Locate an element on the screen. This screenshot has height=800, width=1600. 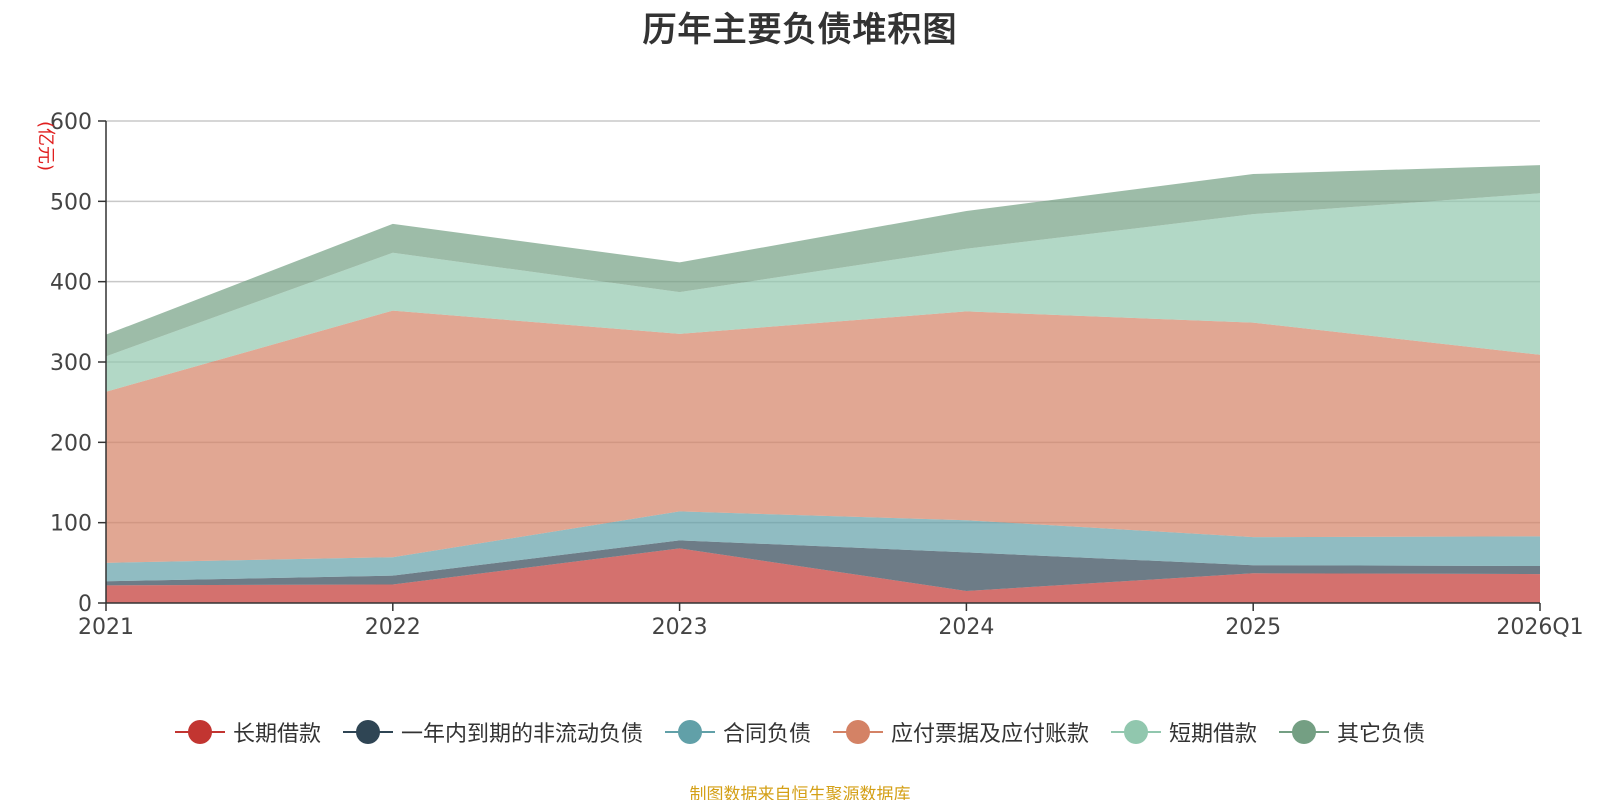
y-tick-label: 300 is located at coordinates (71, 363).